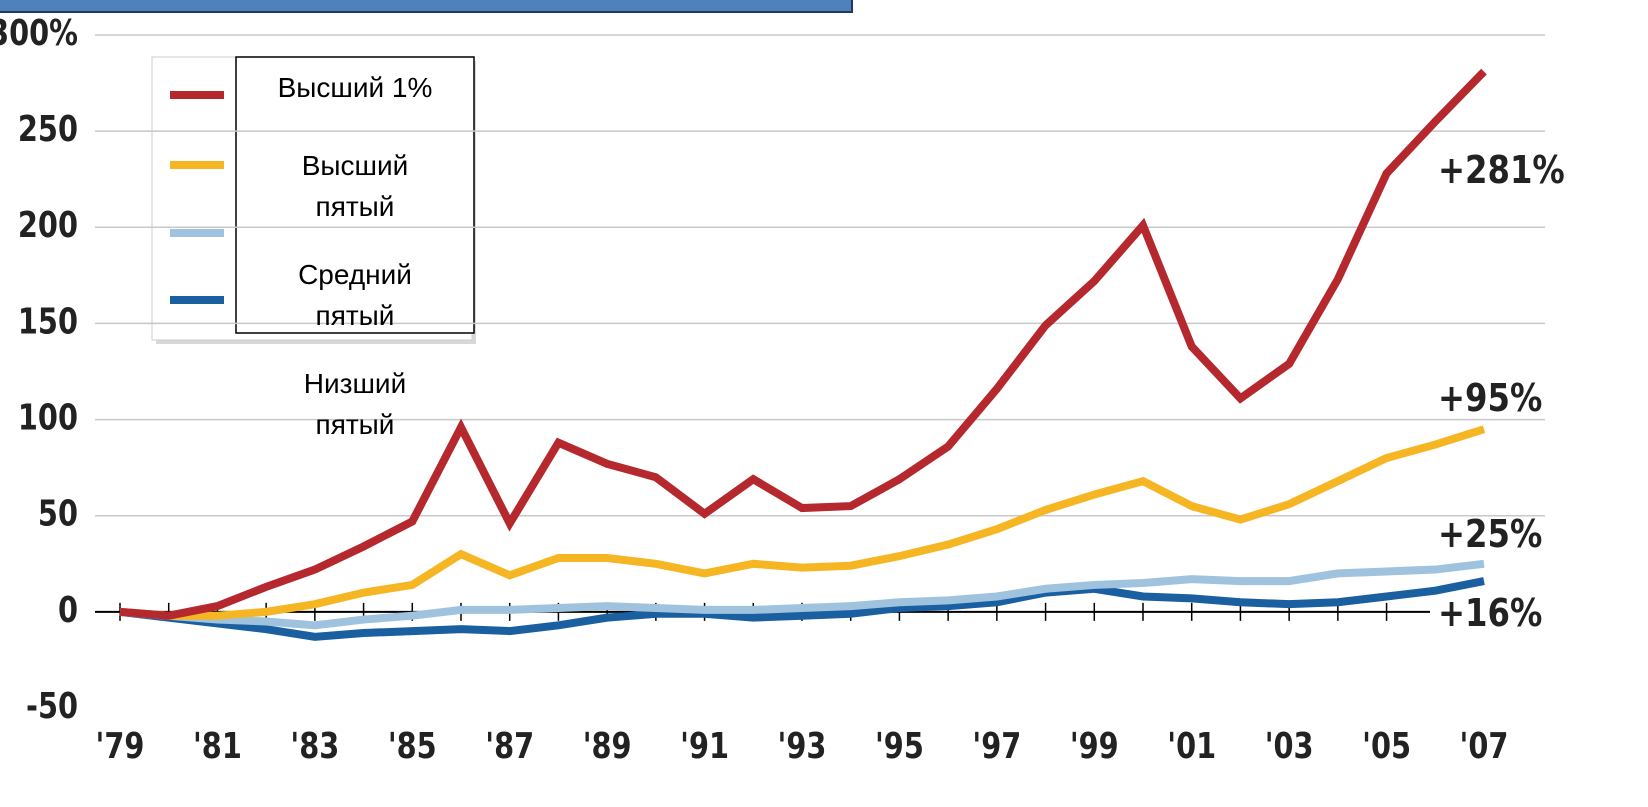 This screenshot has width=1648, height=807. Describe the element at coordinates (355, 295) in the screenshot. I see `legend-label: Средний пятый` at that location.